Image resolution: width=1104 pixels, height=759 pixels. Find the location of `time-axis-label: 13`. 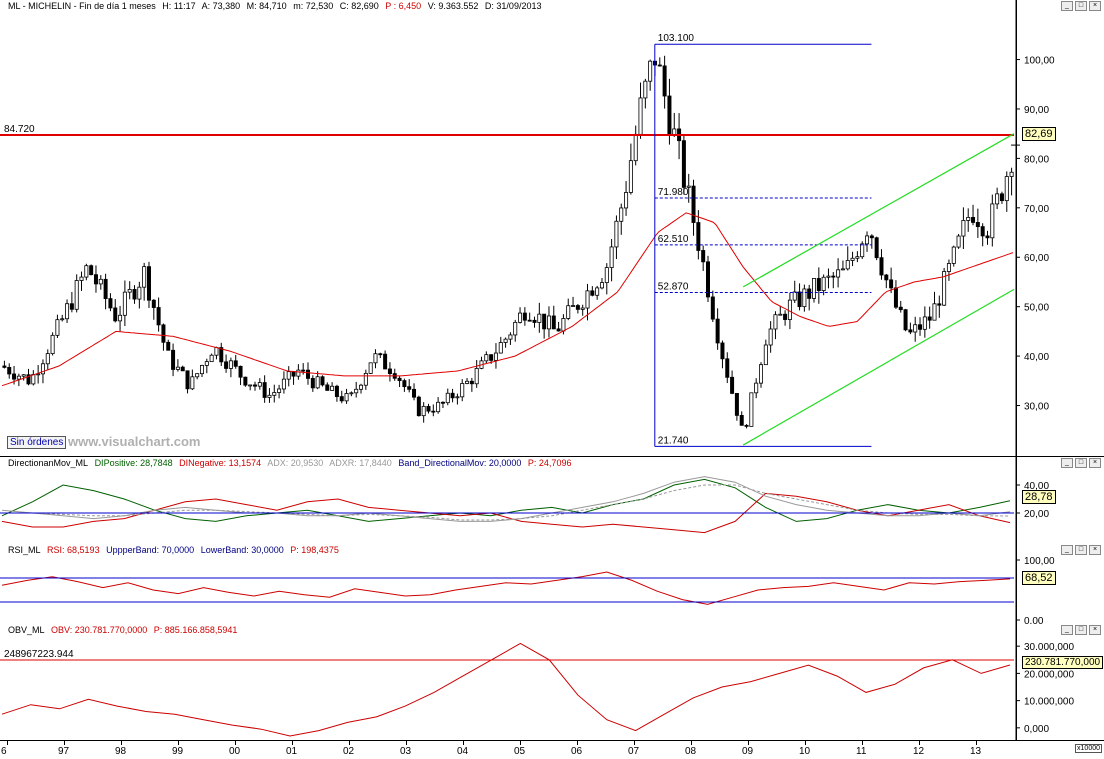

time-axis-label: 13 is located at coordinates (976, 751).